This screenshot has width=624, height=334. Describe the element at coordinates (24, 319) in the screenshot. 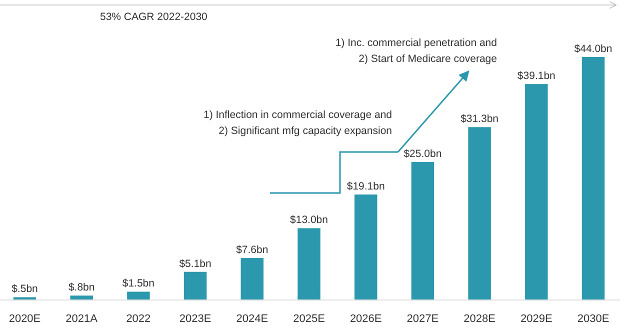

I see `x-tick-label: 2020E` at that location.